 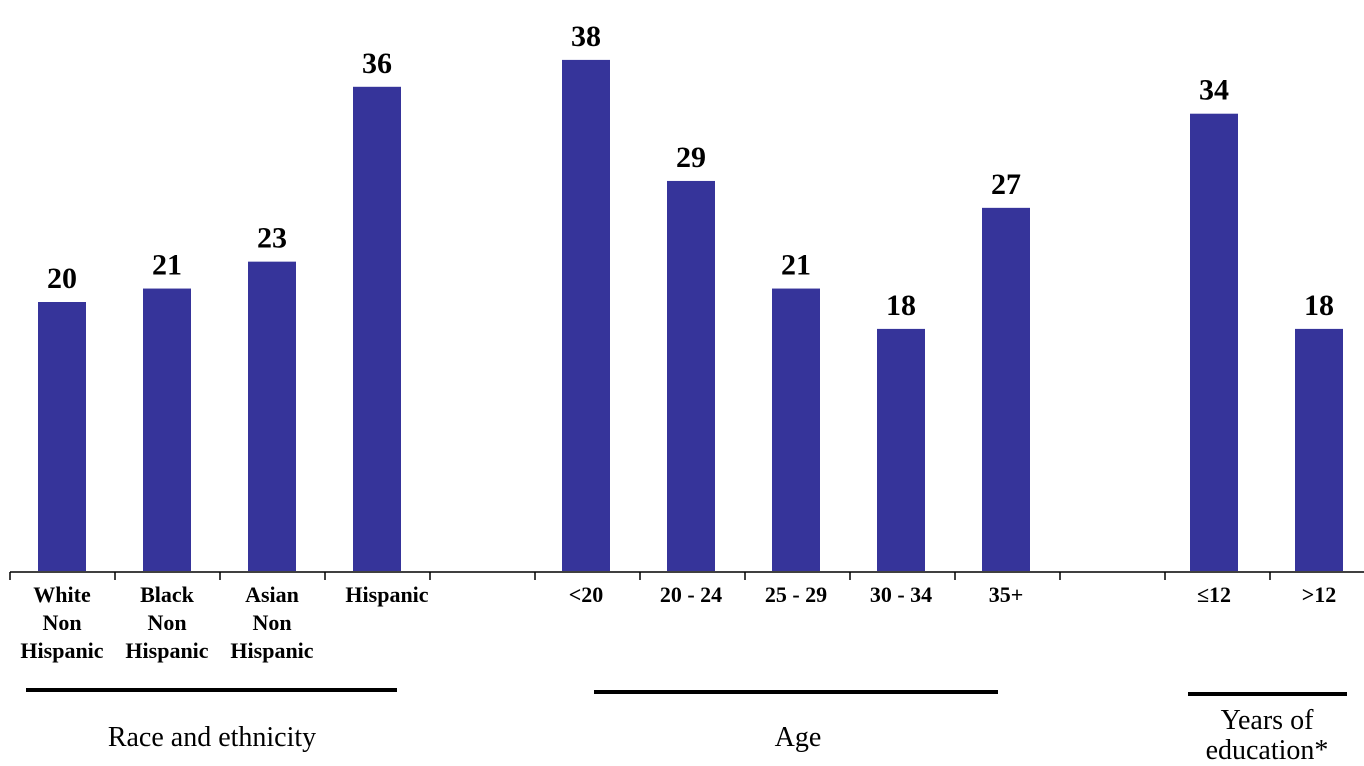 I want to click on tick-label: >12, so click(x=1319, y=594).